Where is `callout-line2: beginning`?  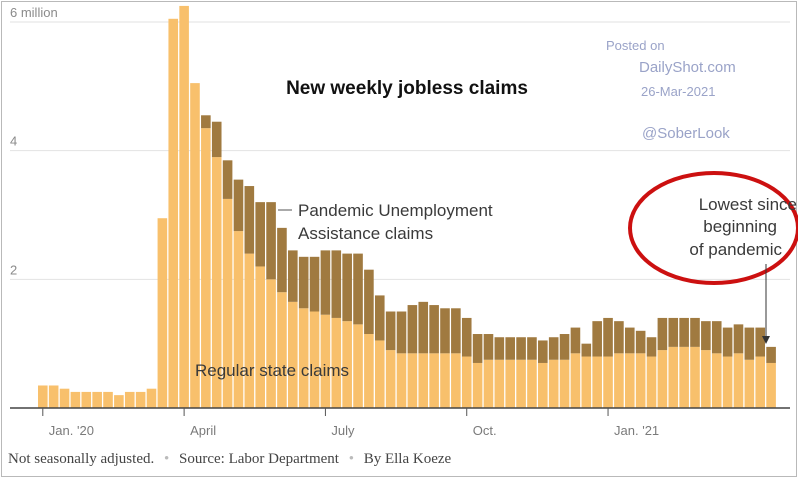 callout-line2: beginning is located at coordinates (740, 226).